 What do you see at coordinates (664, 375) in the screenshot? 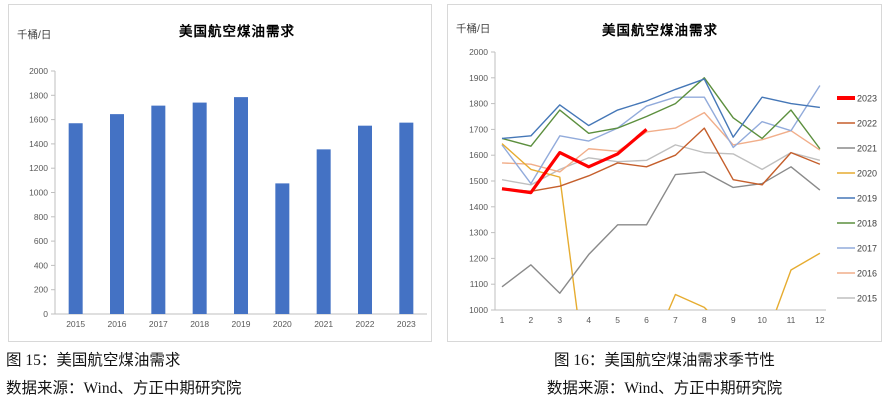
I see `figure-16-caption: 图 16：美国航空煤油需求季节性 数据来源：Wind、方正中期研究院` at bounding box center [664, 375].